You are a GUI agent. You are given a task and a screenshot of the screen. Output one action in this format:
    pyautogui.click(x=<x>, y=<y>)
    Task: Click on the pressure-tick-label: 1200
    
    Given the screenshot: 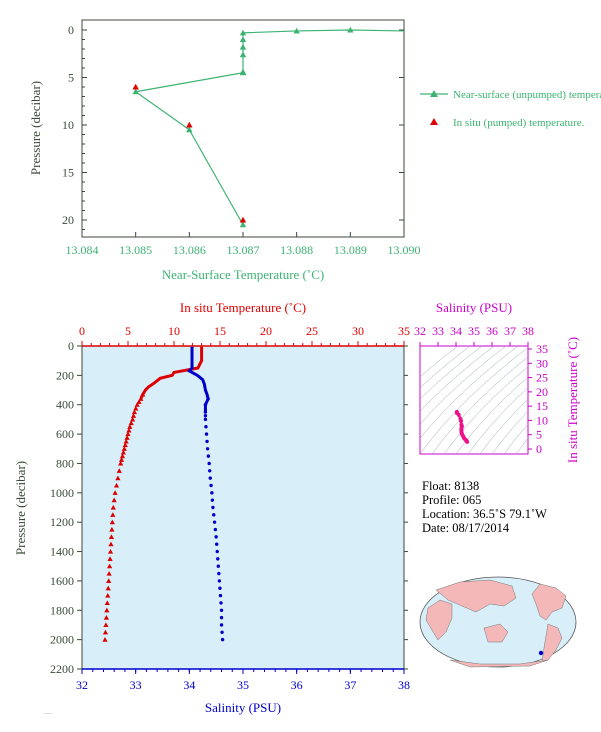 What is the action you would take?
    pyautogui.click(x=62, y=522)
    